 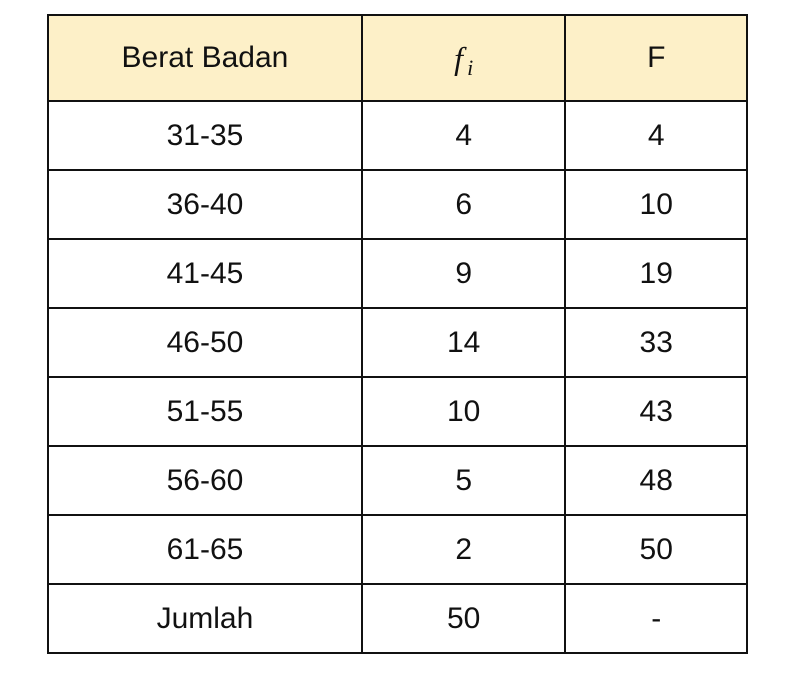 What do you see at coordinates (656, 204) in the screenshot?
I see `cell-F: 10` at bounding box center [656, 204].